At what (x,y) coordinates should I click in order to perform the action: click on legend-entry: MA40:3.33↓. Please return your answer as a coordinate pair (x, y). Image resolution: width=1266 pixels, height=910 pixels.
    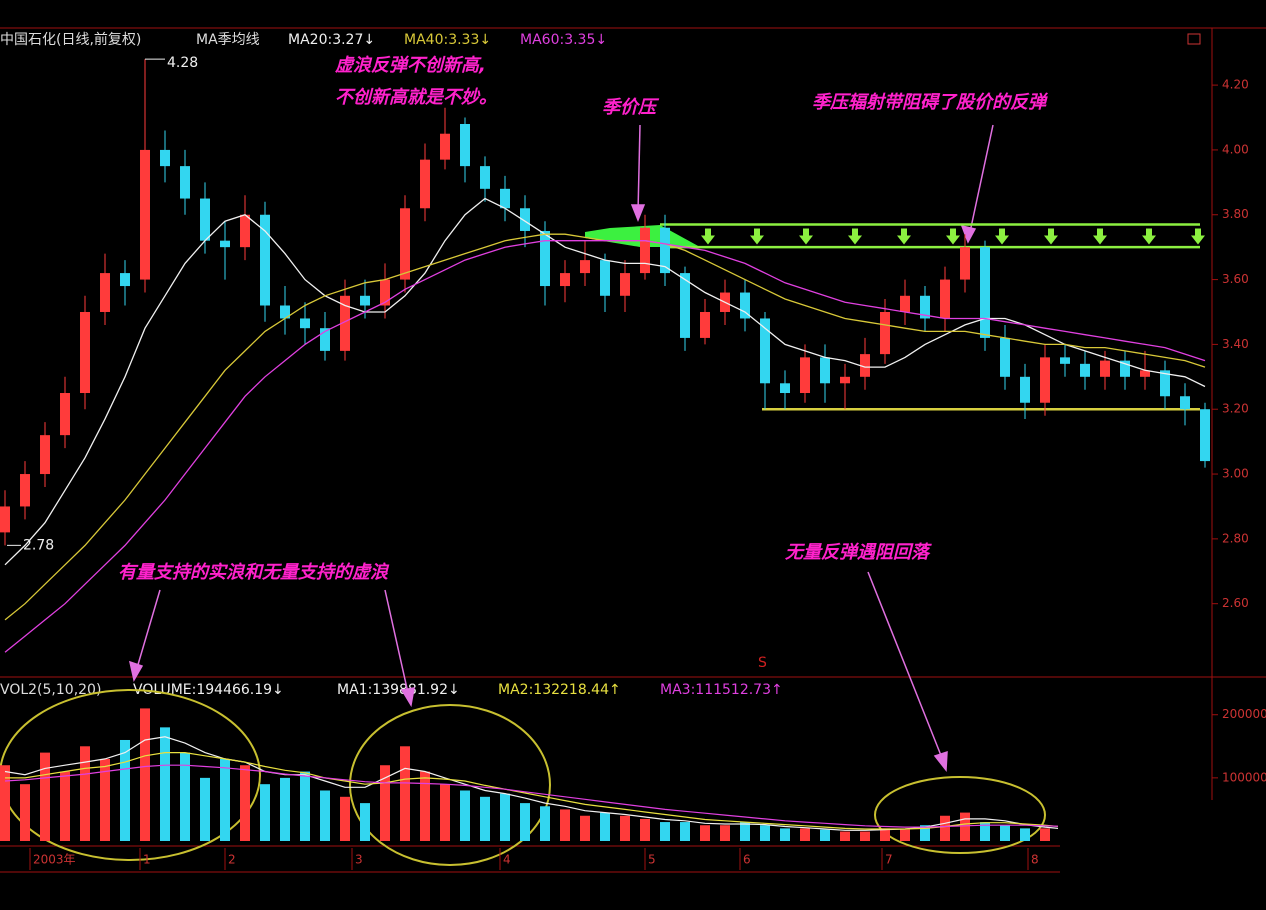
    Looking at the image, I should click on (447, 40).